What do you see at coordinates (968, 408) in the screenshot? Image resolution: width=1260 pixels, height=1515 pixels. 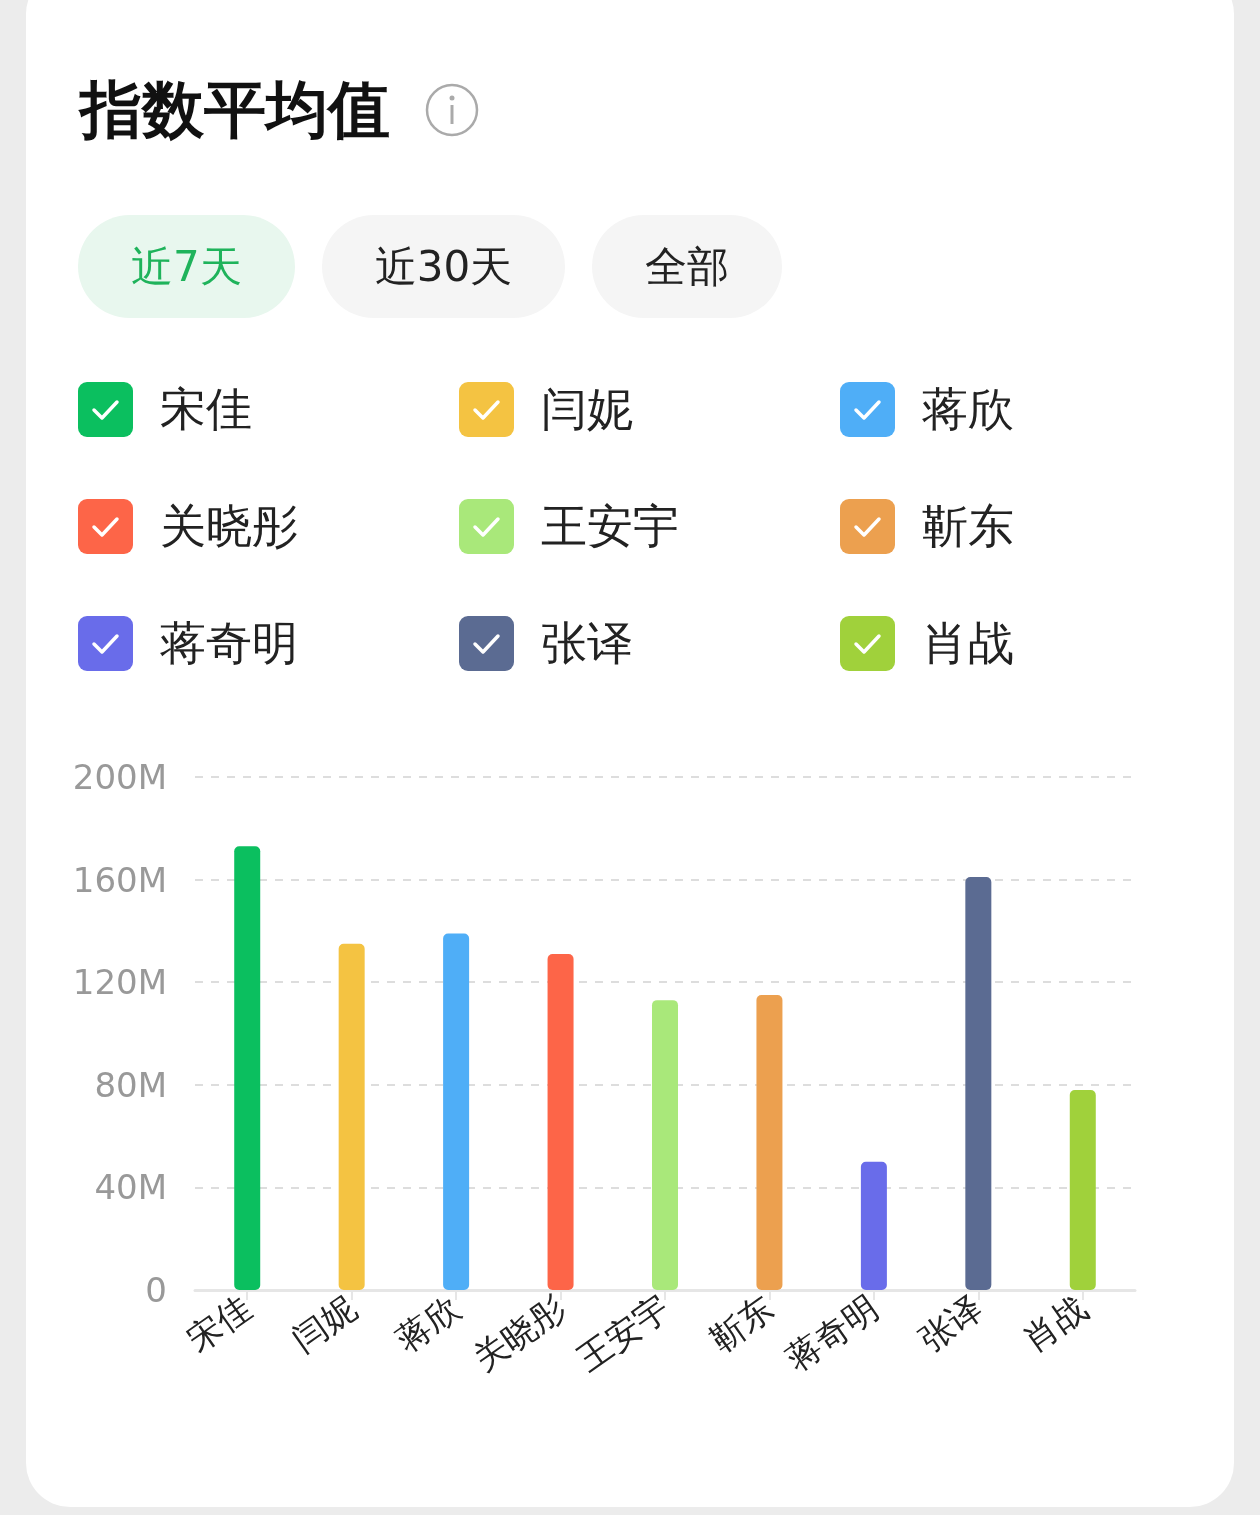 I see `category-label: 蒋欣` at bounding box center [968, 408].